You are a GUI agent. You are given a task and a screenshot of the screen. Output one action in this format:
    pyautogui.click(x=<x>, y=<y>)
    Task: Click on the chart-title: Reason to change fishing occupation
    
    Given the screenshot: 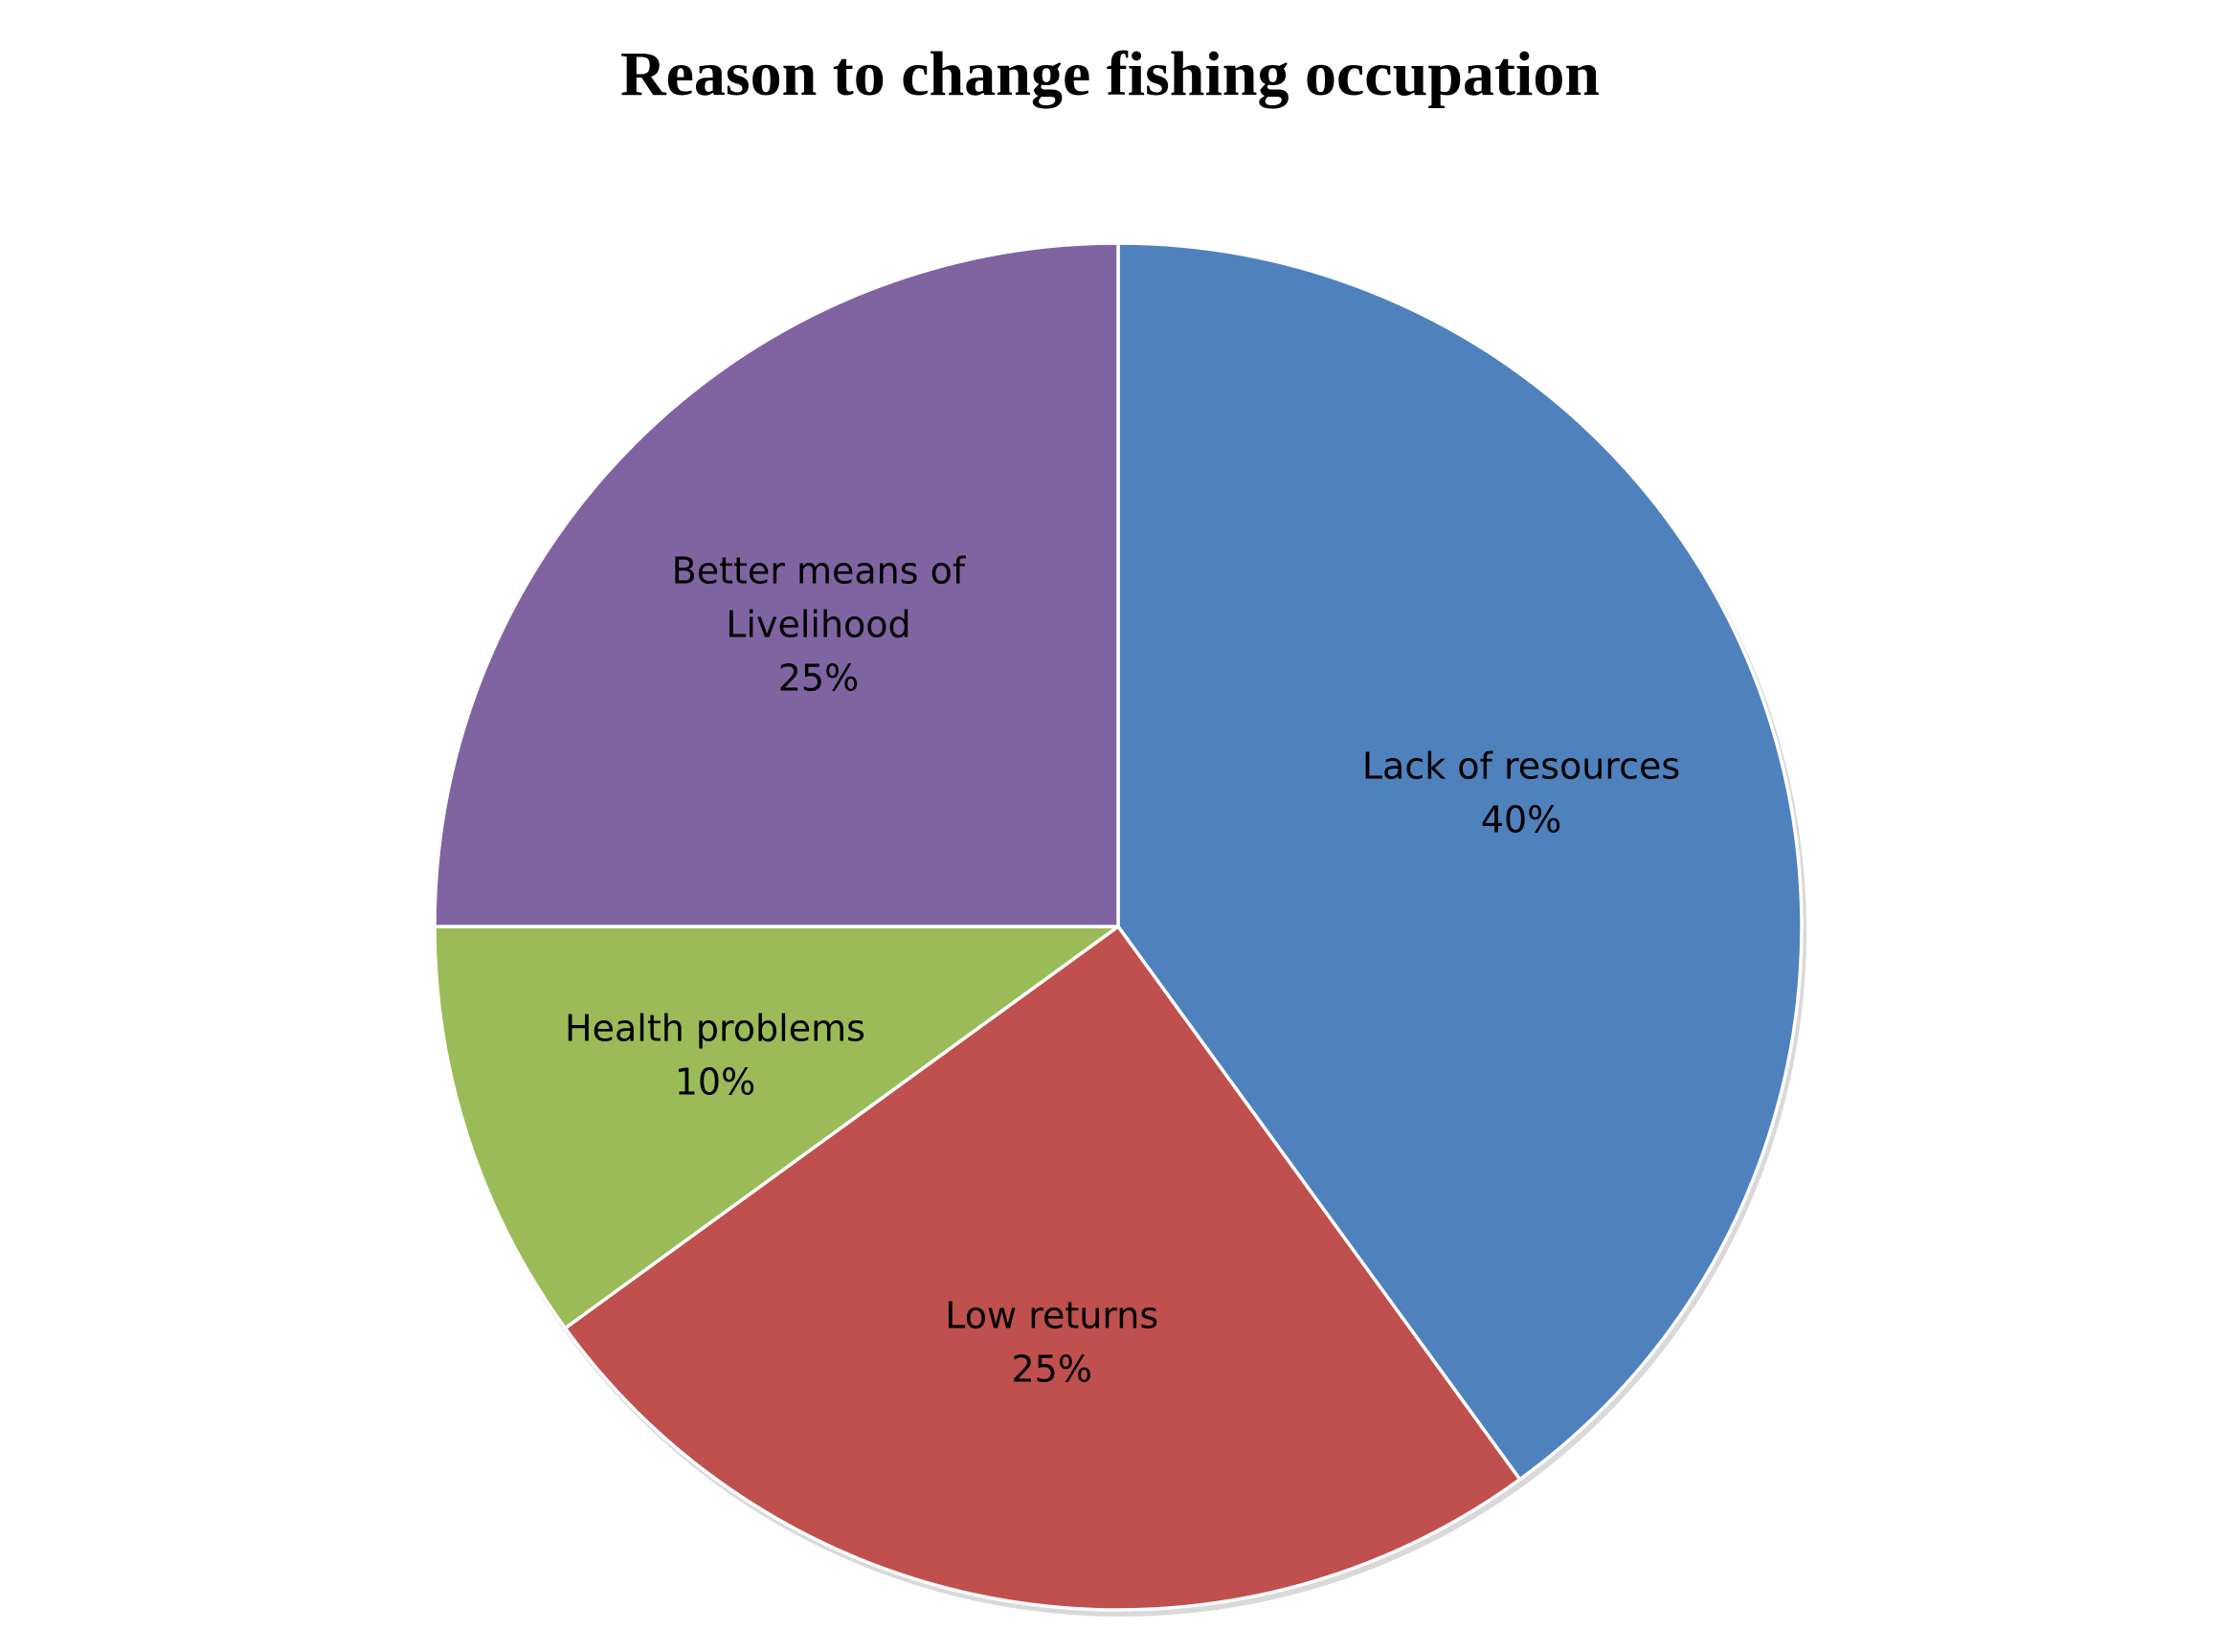 What is the action you would take?
    pyautogui.click(x=1110, y=74)
    